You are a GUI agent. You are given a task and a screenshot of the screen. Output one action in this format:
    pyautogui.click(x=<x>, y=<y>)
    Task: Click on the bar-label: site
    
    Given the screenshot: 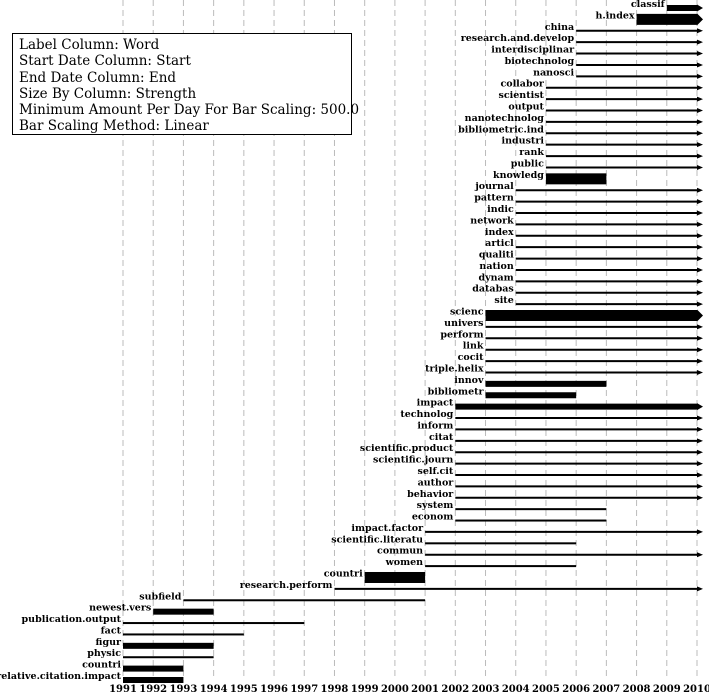 What is the action you would take?
    pyautogui.click(x=503, y=300)
    